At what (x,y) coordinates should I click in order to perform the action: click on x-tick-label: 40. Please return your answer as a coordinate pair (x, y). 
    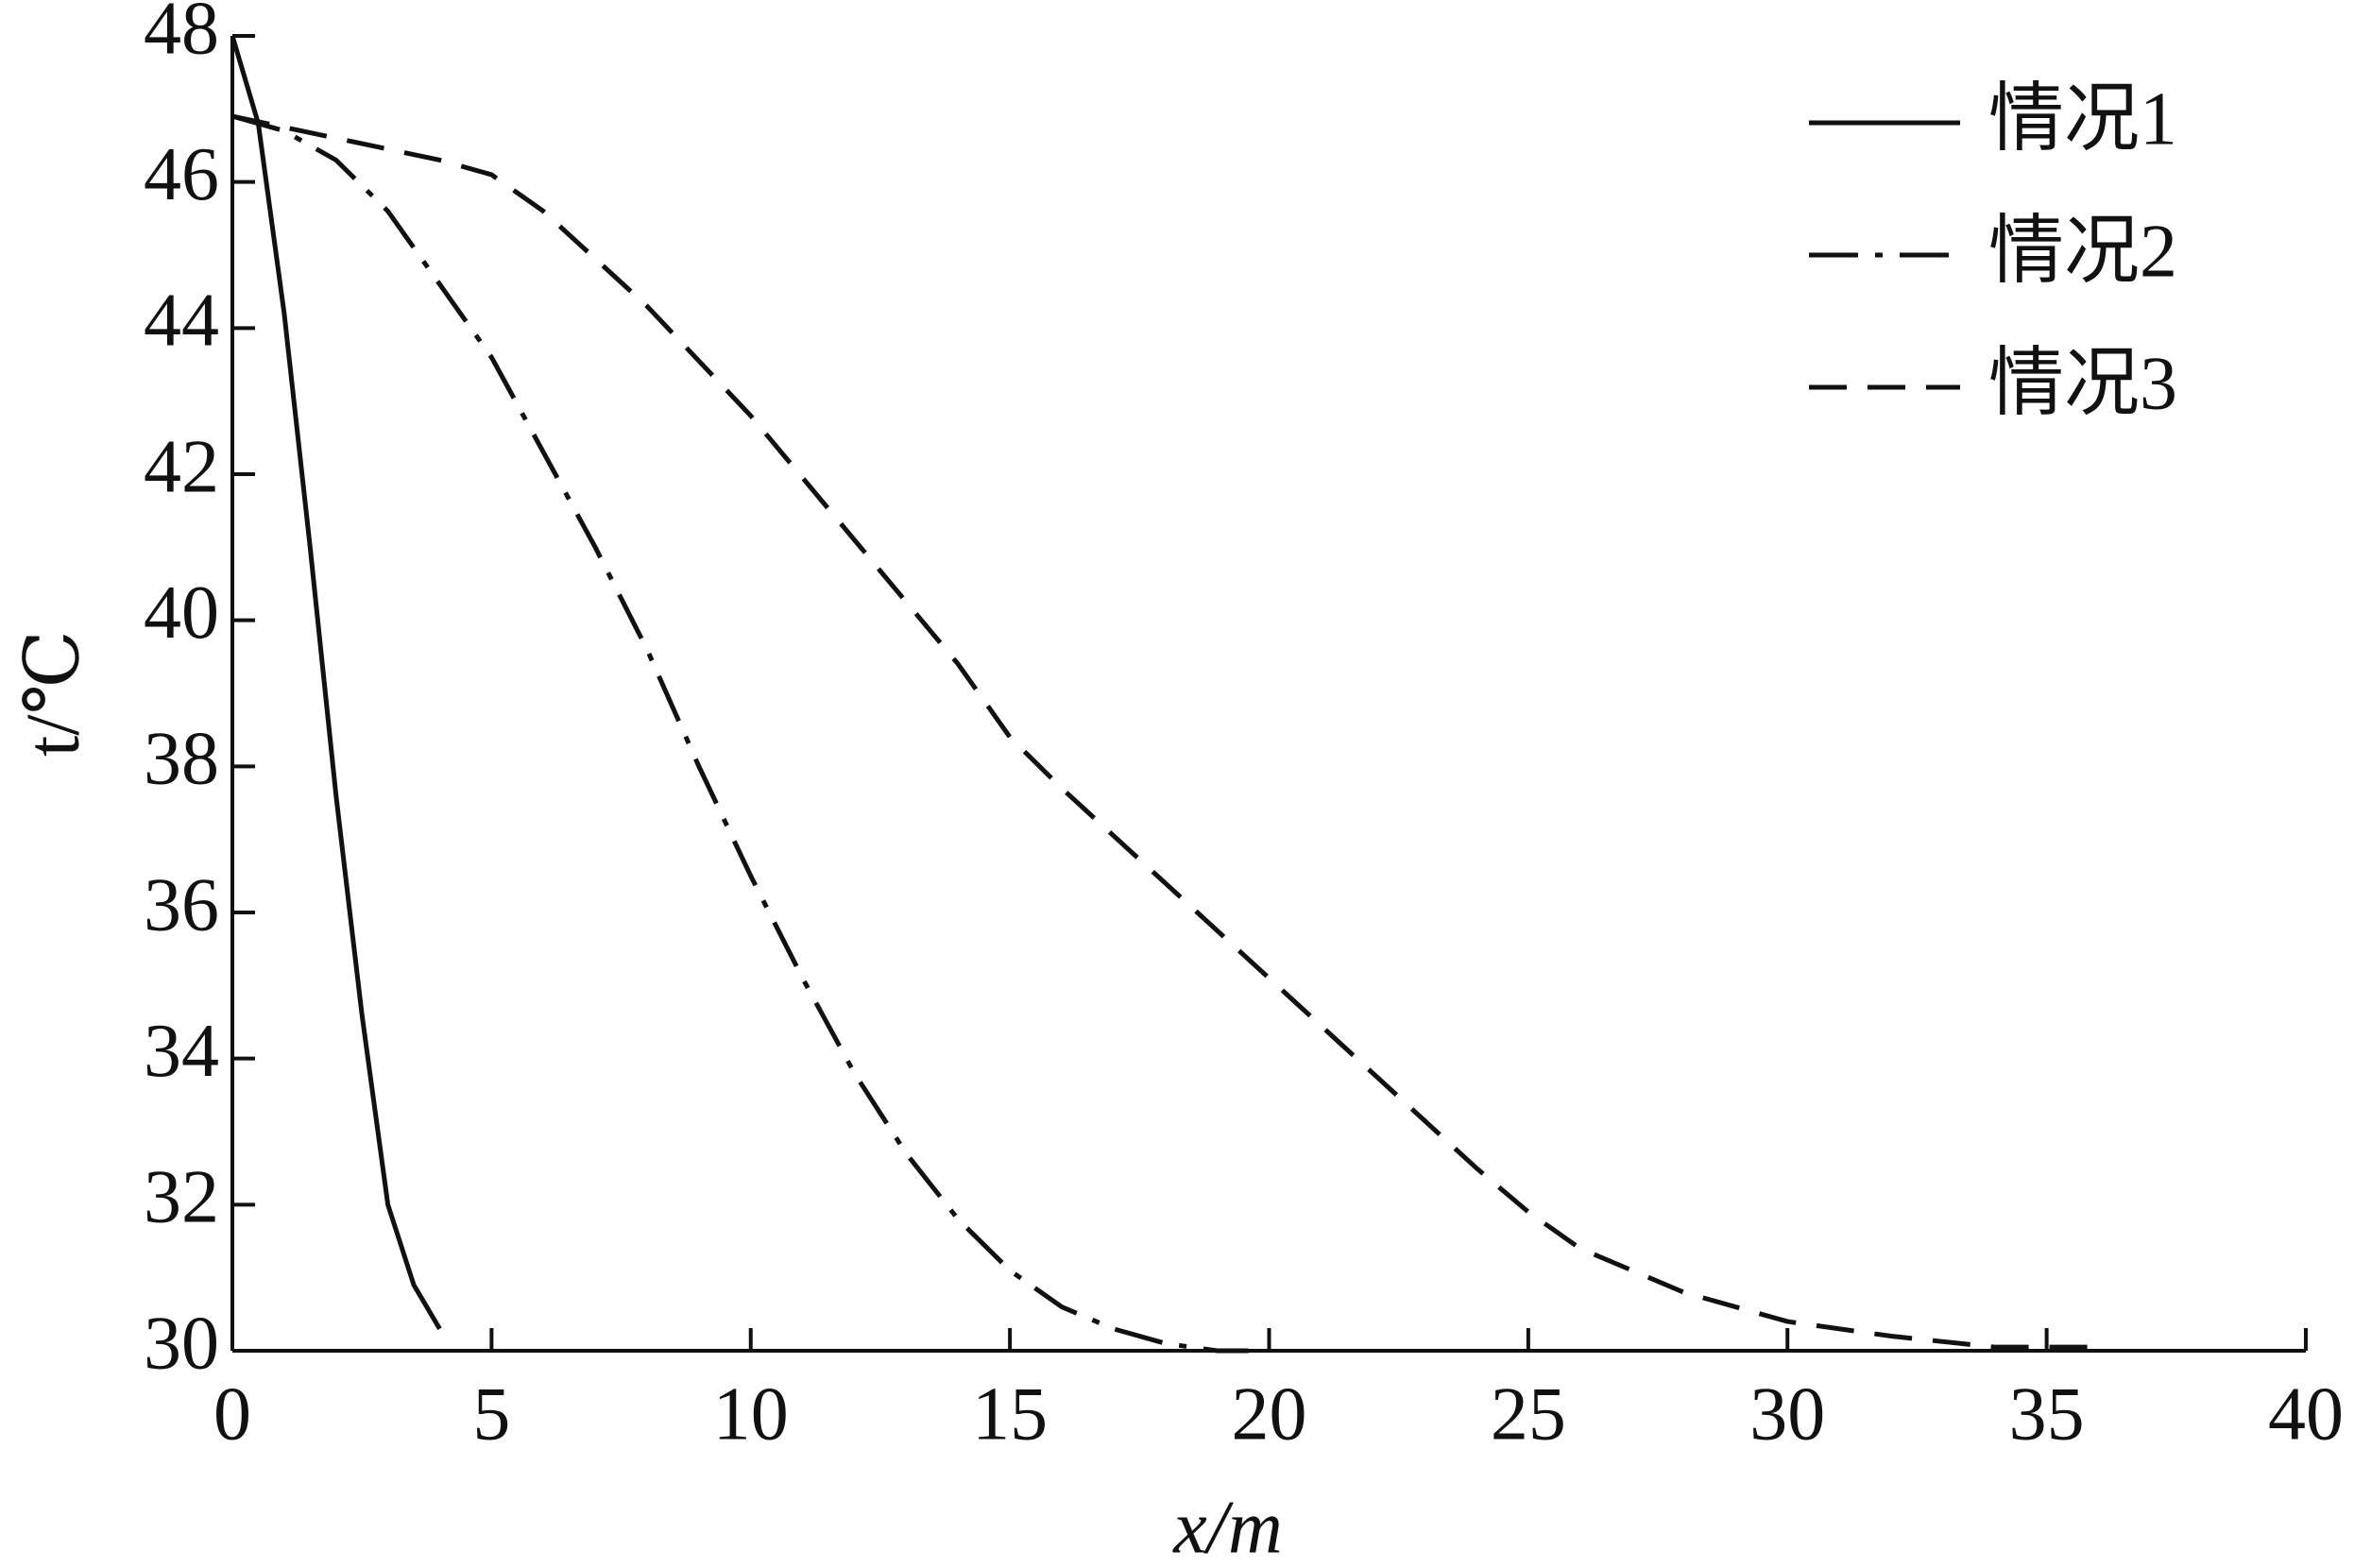
    Looking at the image, I should click on (2306, 1414).